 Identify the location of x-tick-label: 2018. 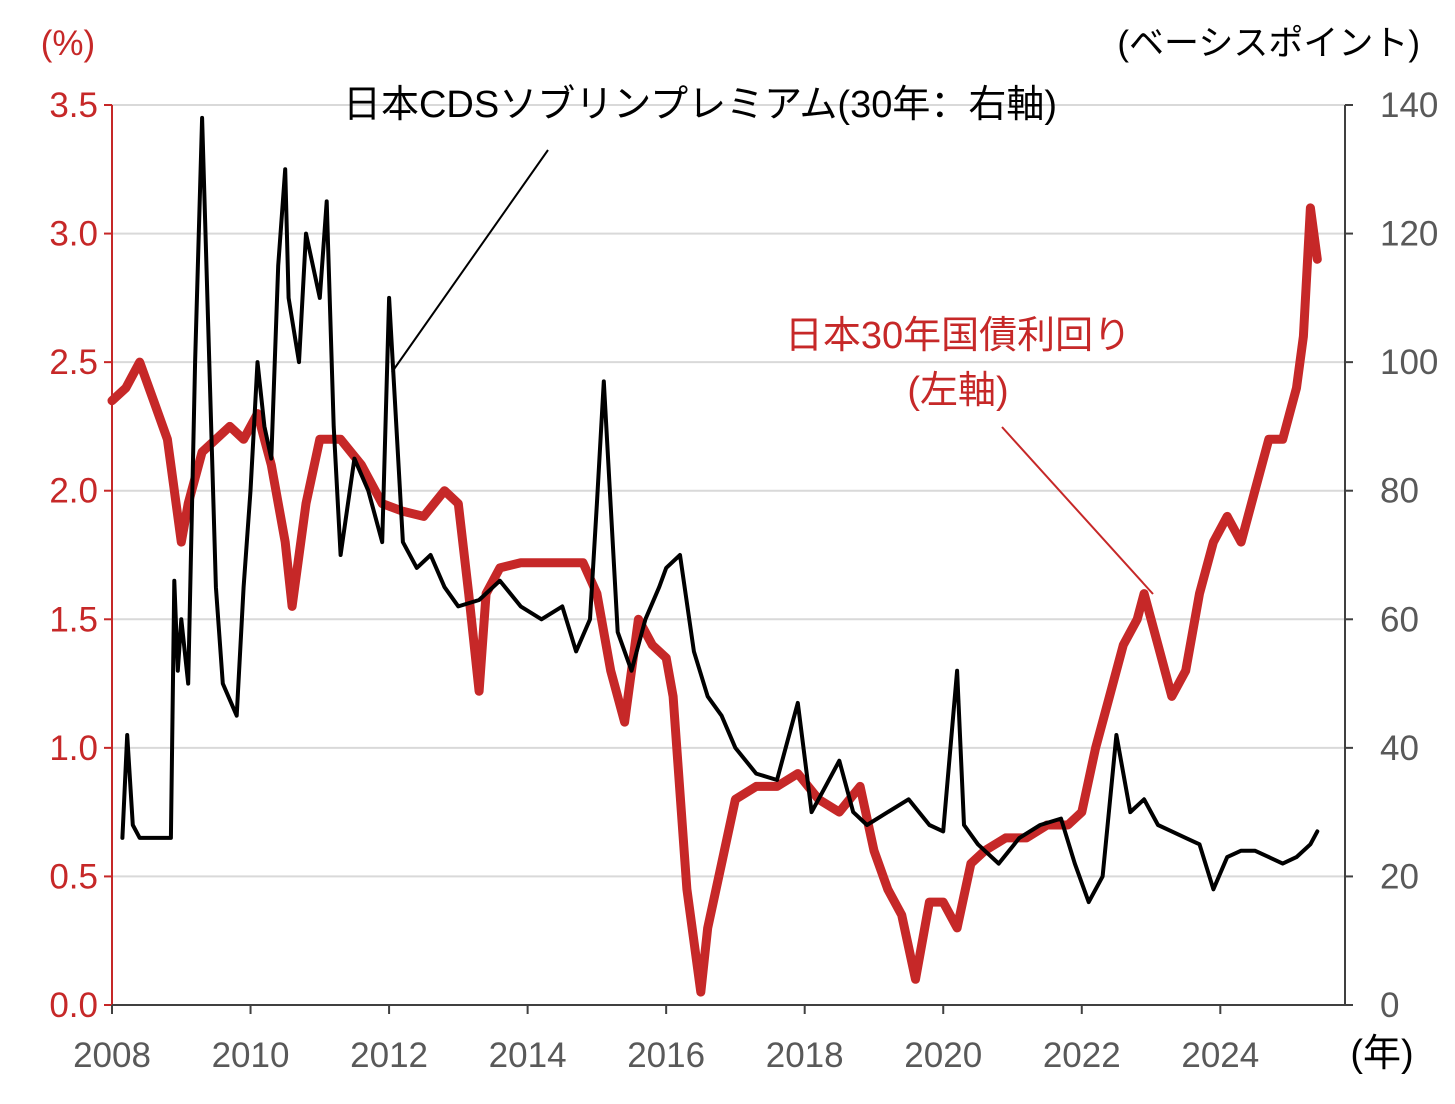
(805, 1055).